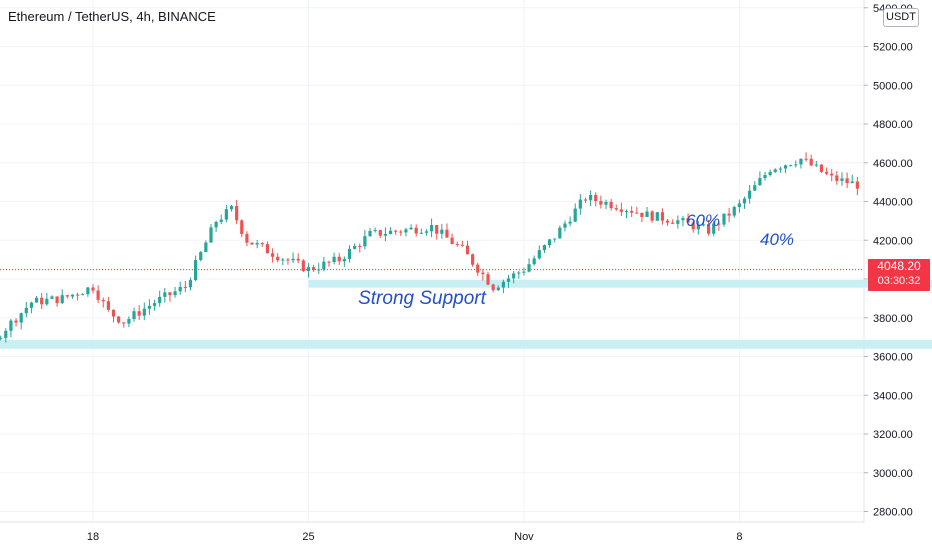 The image size is (932, 550). What do you see at coordinates (893, 164) in the screenshot?
I see `price-tick-label: 4600.00` at bounding box center [893, 164].